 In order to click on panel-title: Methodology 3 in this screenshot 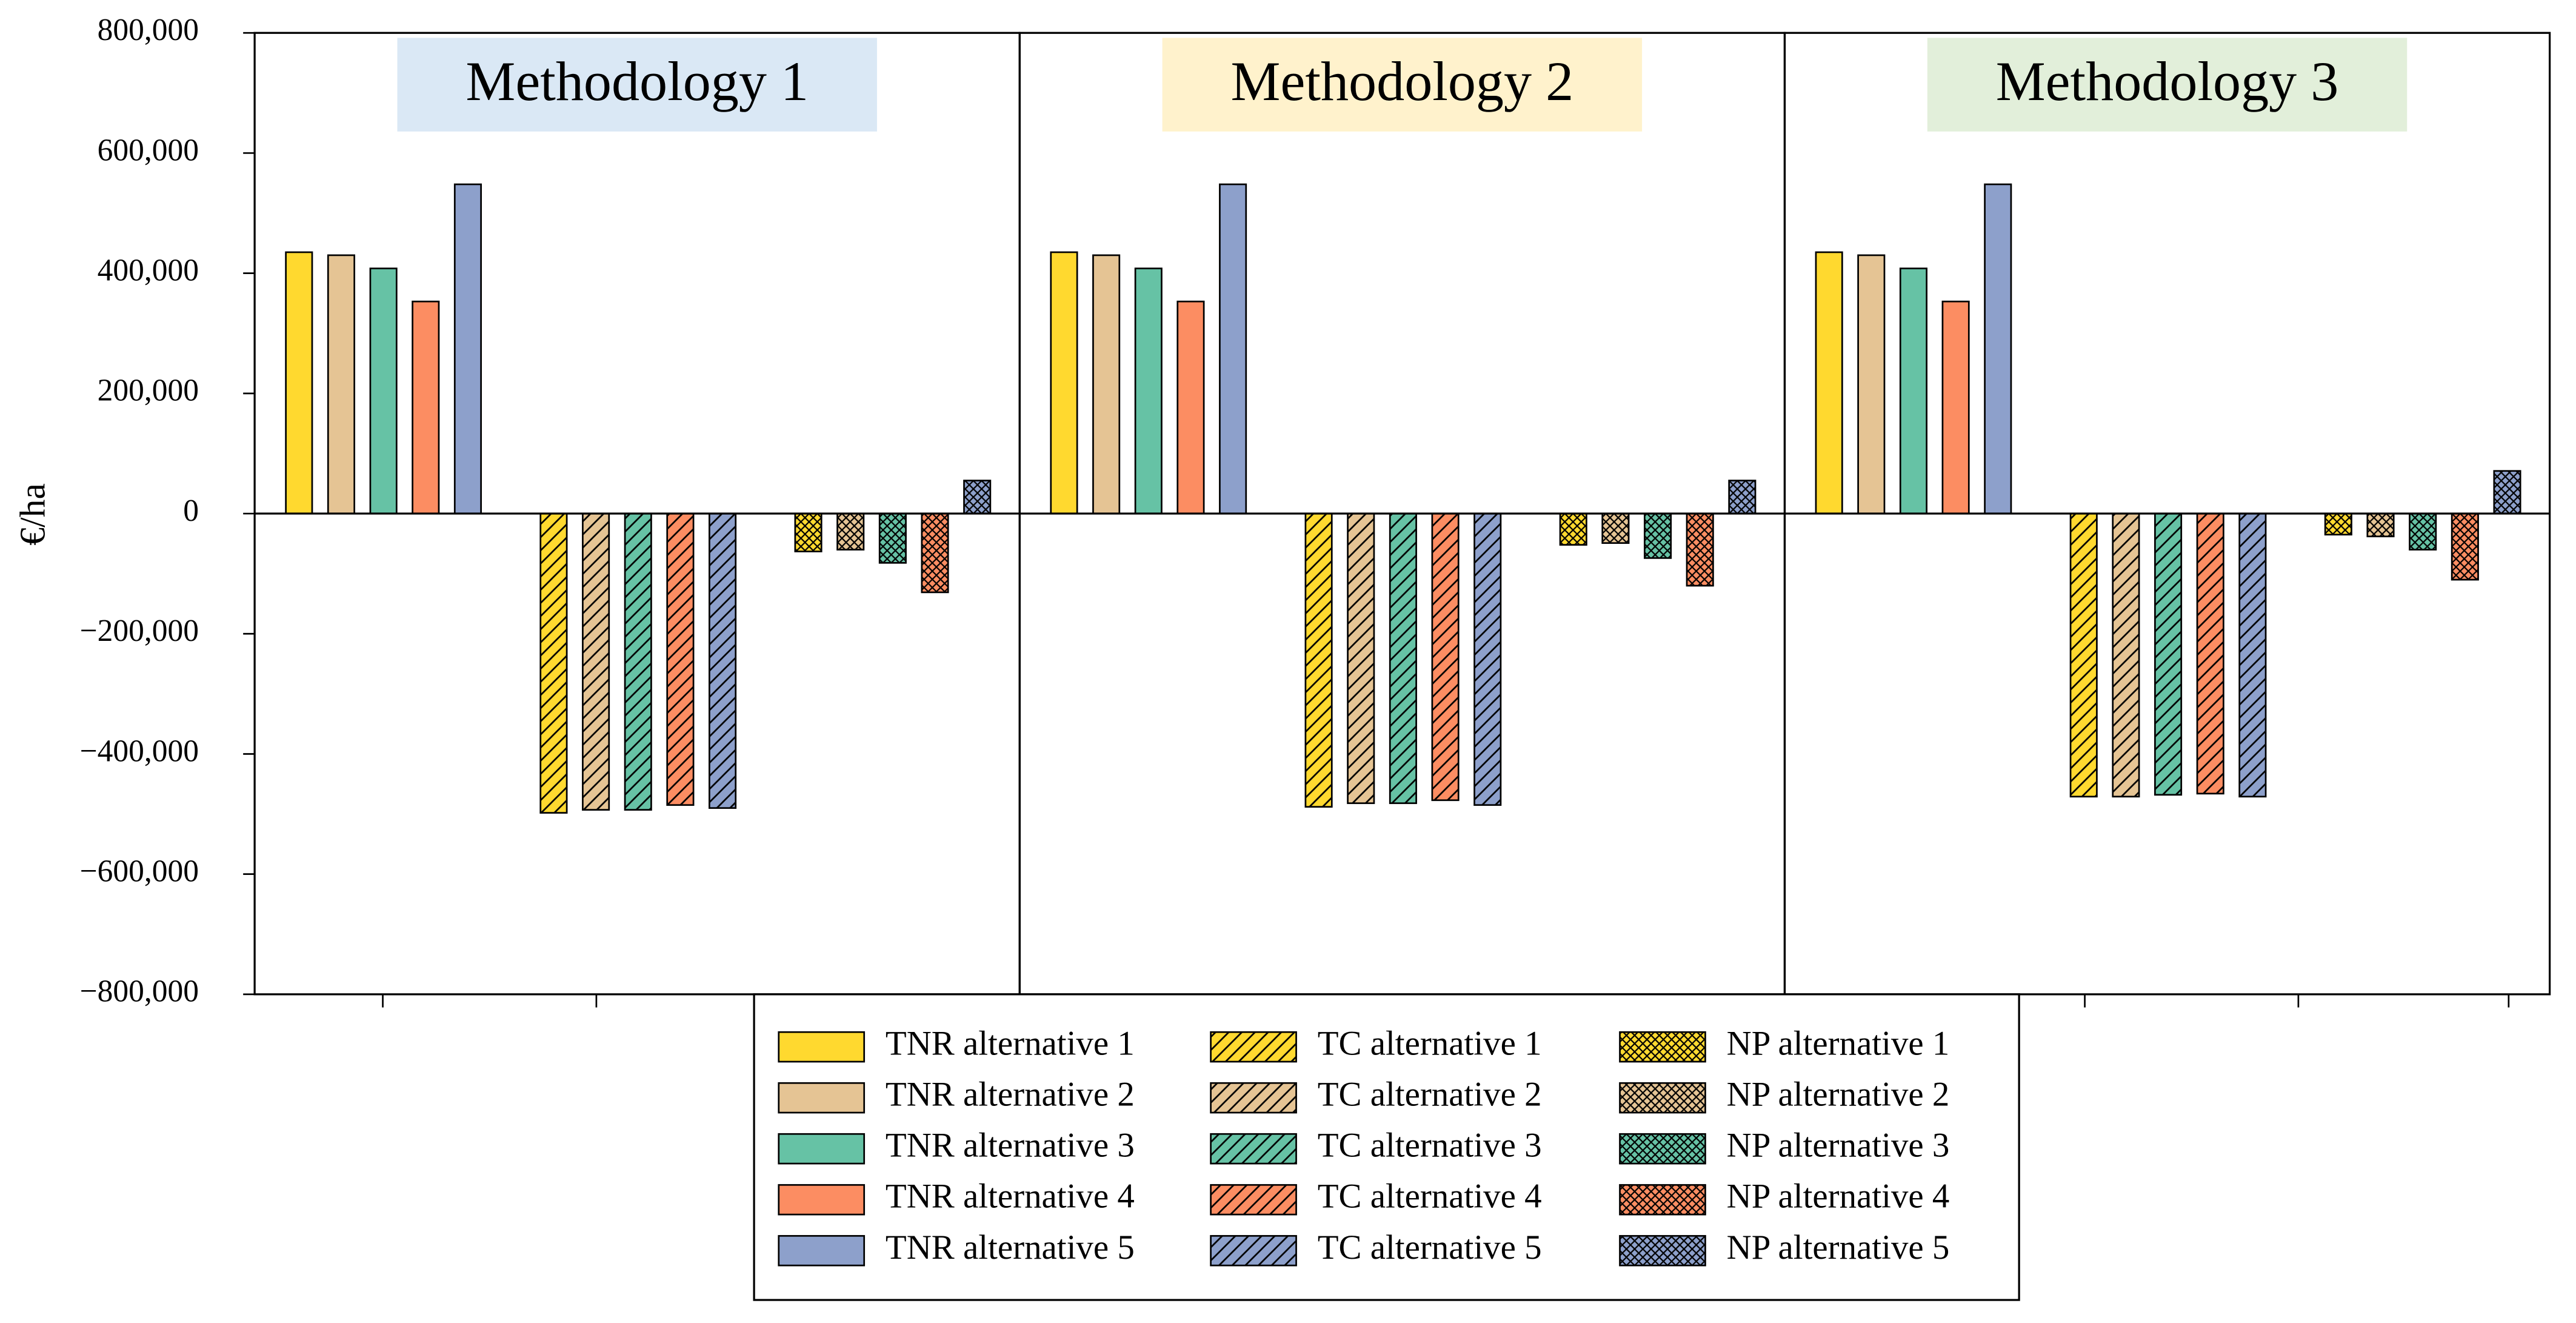, I will do `click(2167, 81)`.